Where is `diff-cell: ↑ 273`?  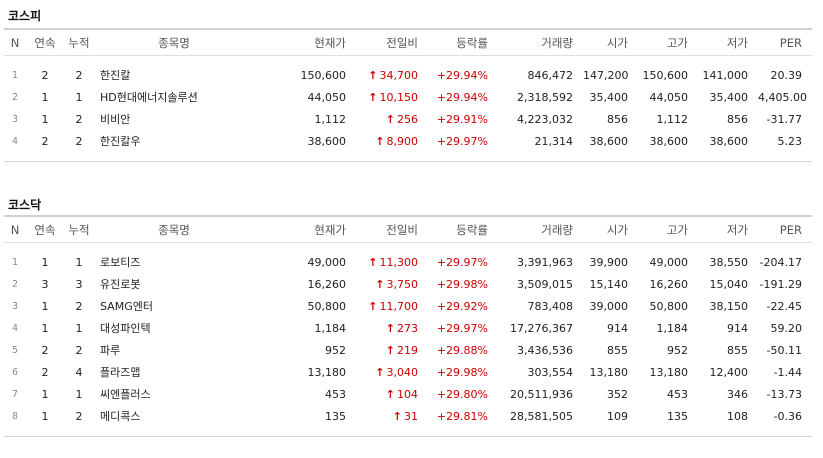 diff-cell: ↑ 273 is located at coordinates (392, 328).